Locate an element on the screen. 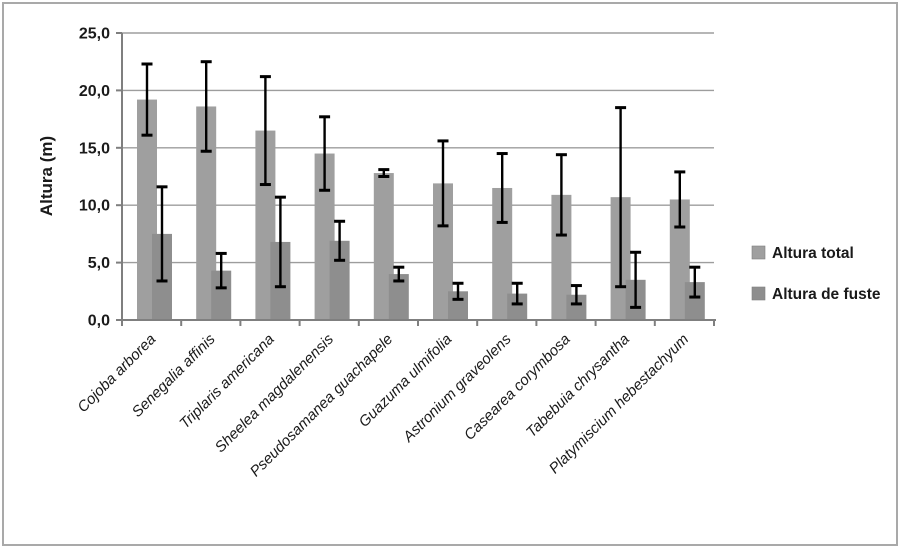  category-label: Tabebuia chrysantha is located at coordinates (578, 386).